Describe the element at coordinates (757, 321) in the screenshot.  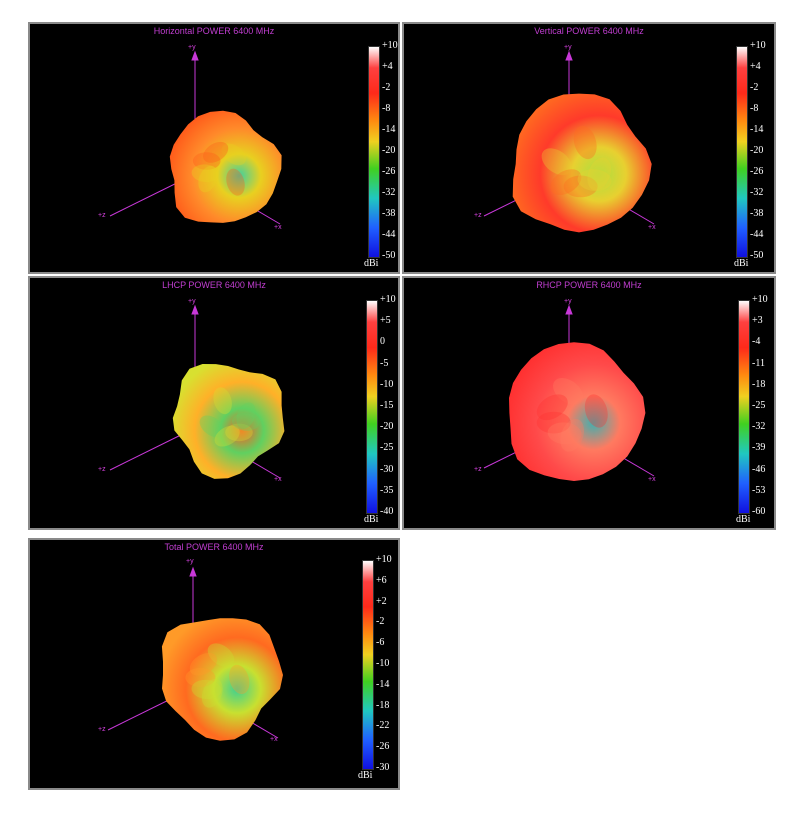
I see `colorbar-tick-label: +3` at that location.